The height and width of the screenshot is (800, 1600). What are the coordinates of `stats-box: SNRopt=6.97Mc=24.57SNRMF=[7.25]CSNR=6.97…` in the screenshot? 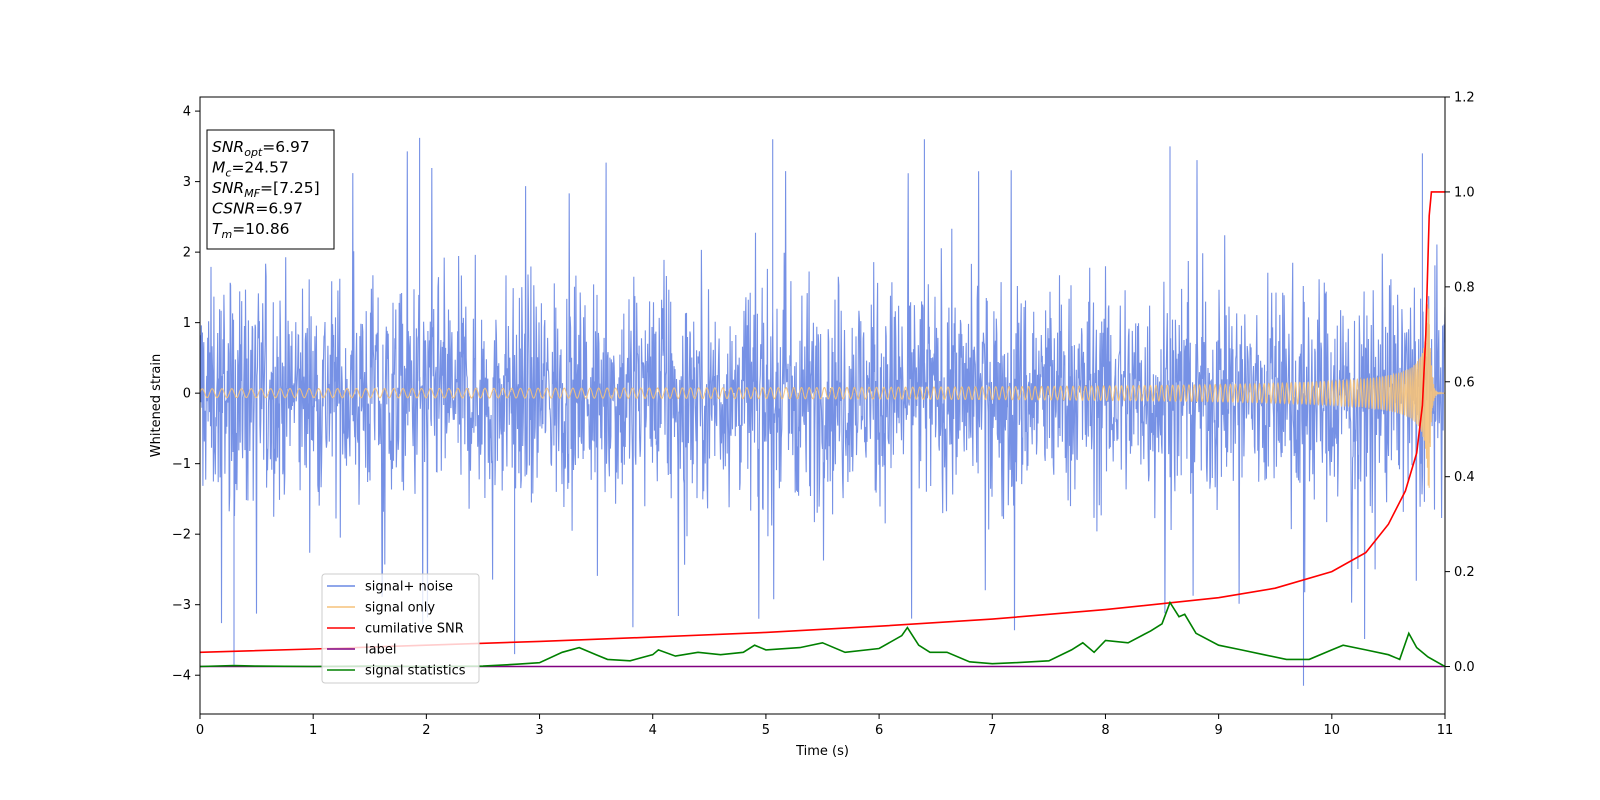 It's located at (270, 189).